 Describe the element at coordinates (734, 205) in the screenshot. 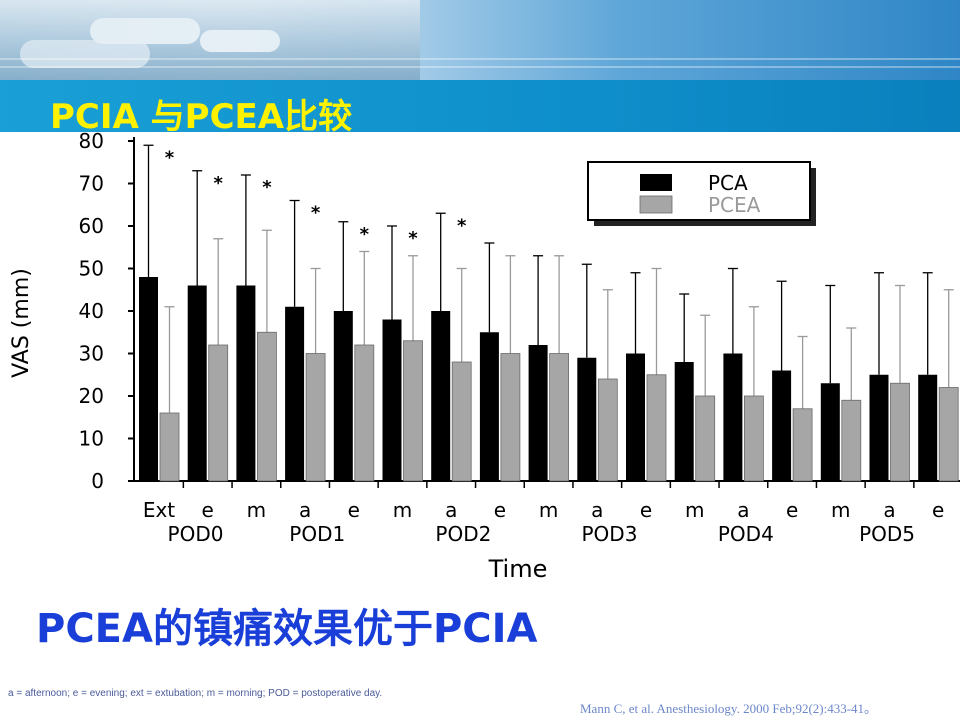

I see `legend-label-pcea: PCEA` at that location.